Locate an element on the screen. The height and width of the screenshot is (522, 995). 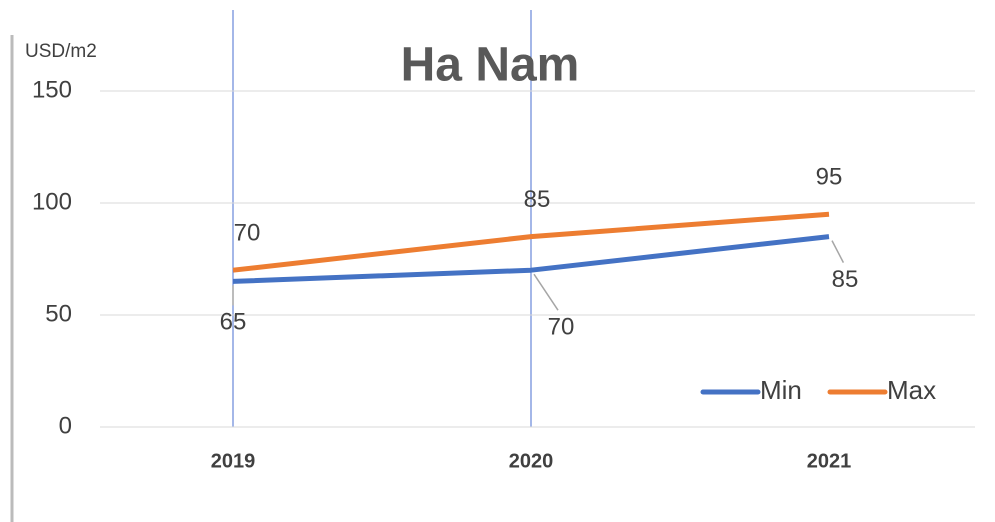
data-label: 65 is located at coordinates (233, 322).